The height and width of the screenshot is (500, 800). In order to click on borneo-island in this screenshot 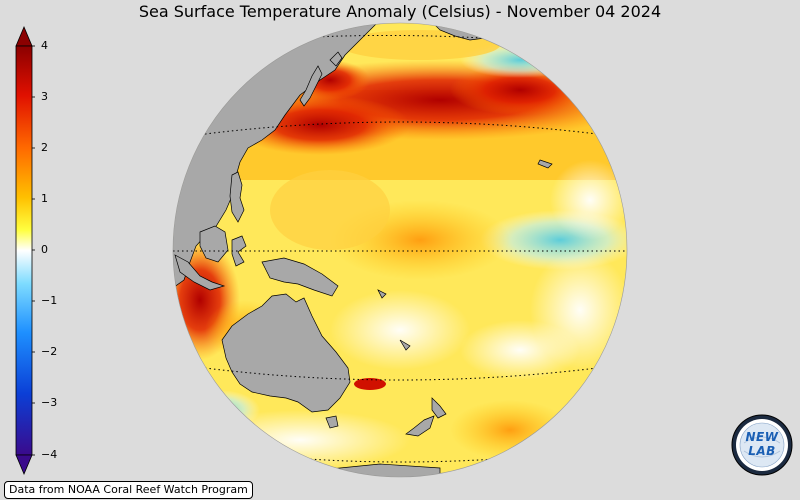, I will do `click(214, 244)`.